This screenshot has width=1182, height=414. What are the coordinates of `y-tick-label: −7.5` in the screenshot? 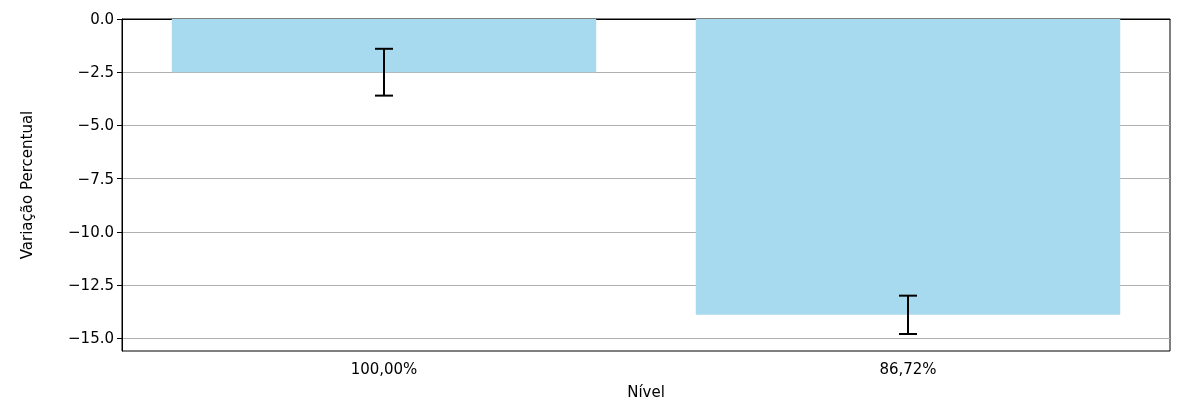 It's located at (95, 178).